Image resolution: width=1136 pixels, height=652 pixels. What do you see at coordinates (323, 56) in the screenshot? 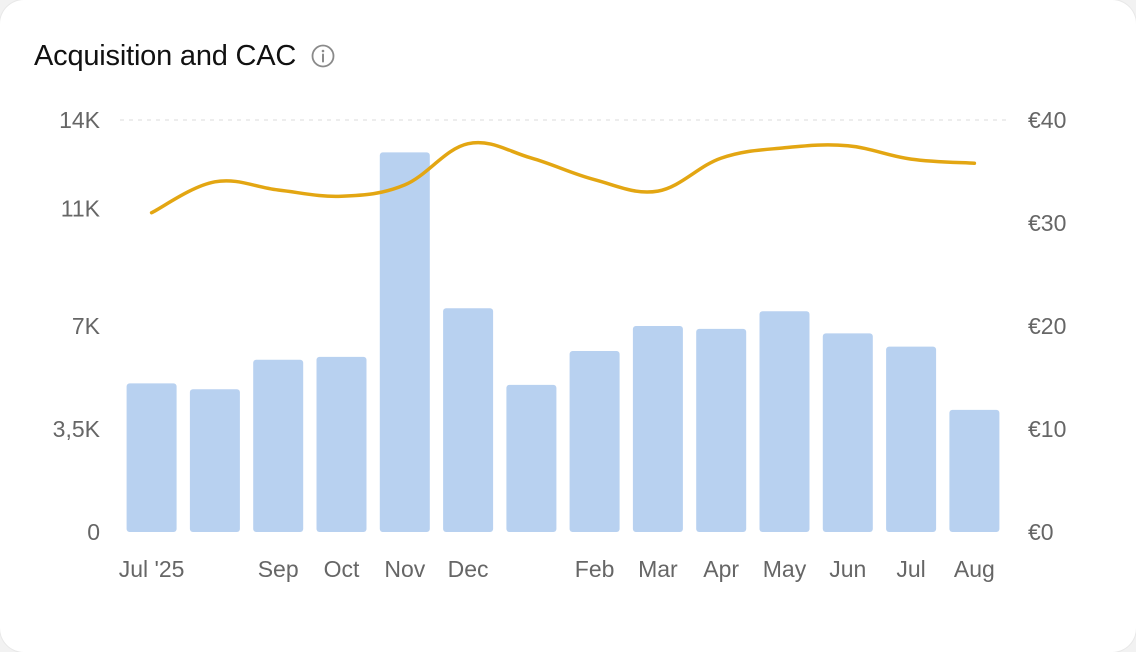
I see `info-icon` at bounding box center [323, 56].